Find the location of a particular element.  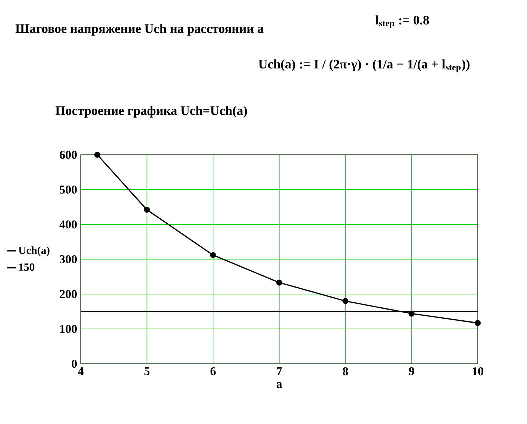

y-tick-label: 500 is located at coordinates (69, 190).